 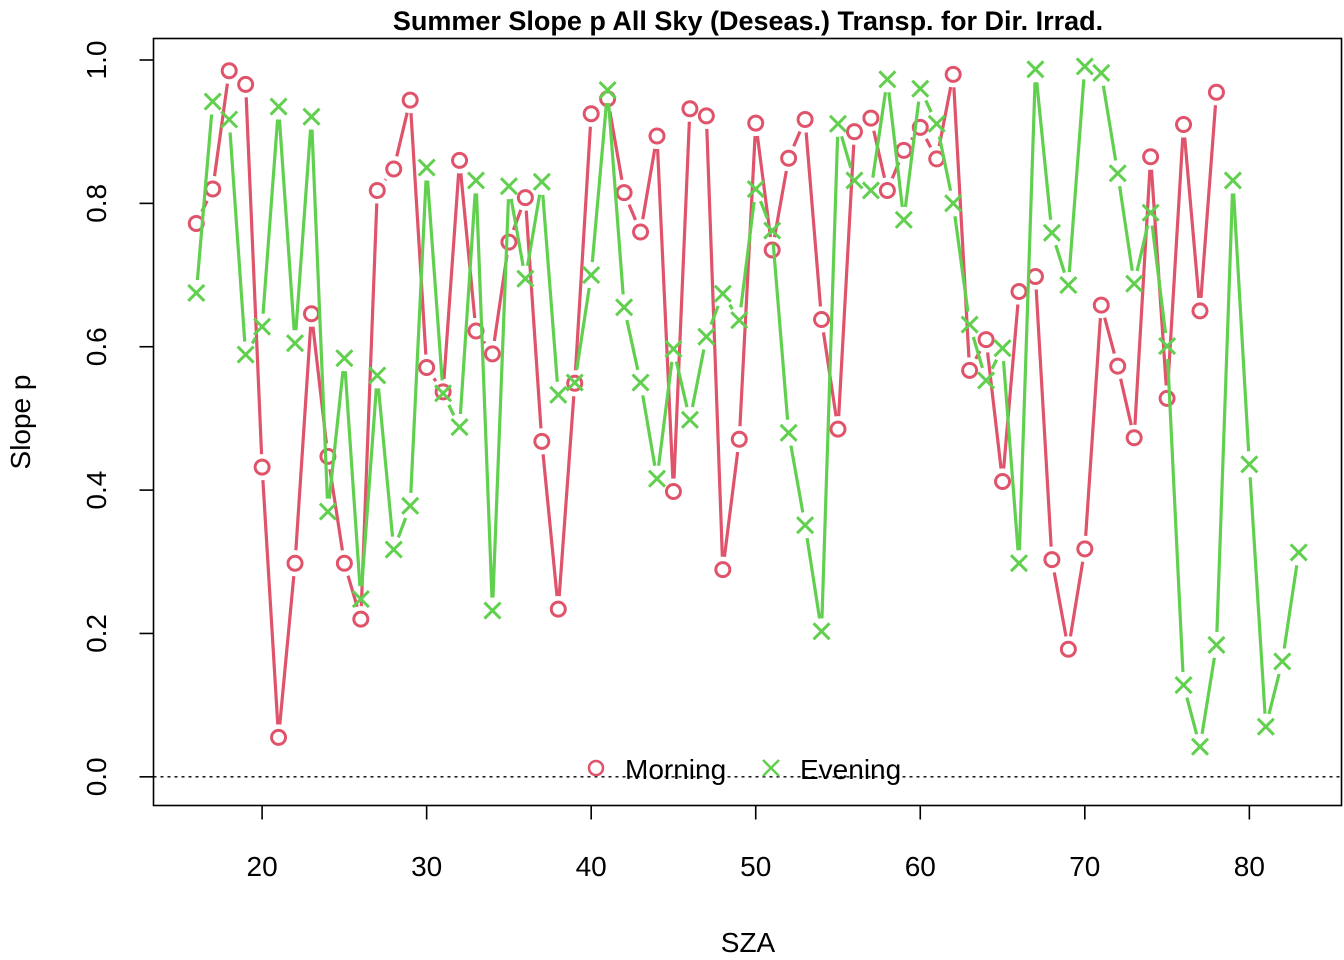 I want to click on legend: Morning Evening, so click(x=744, y=769).